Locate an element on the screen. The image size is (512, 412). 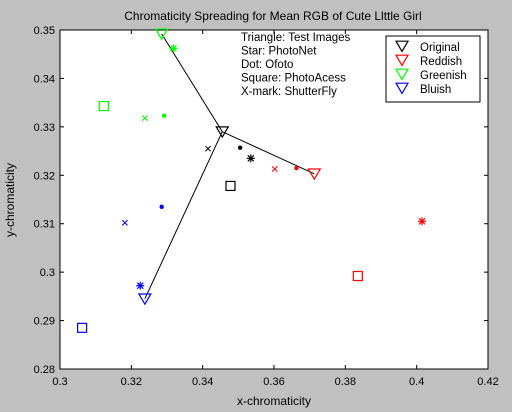
y-axis-label: y-chromaticity is located at coordinates (10, 200).